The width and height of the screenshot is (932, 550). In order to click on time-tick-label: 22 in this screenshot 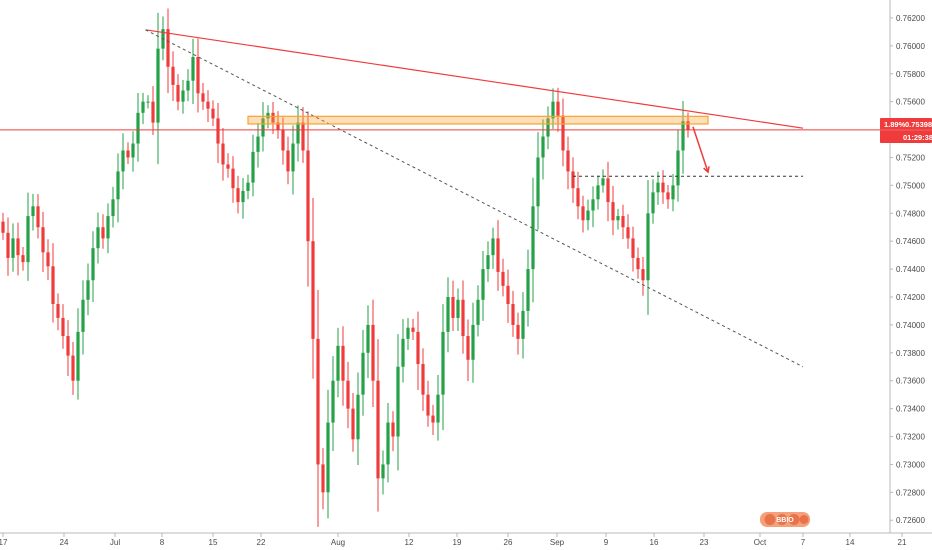, I will do `click(261, 542)`.